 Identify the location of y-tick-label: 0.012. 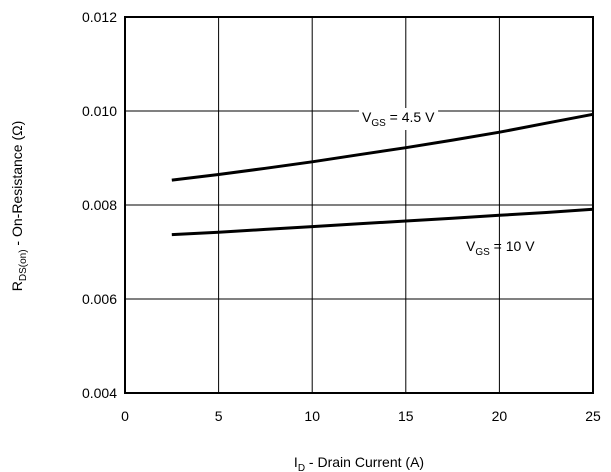
(99, 17).